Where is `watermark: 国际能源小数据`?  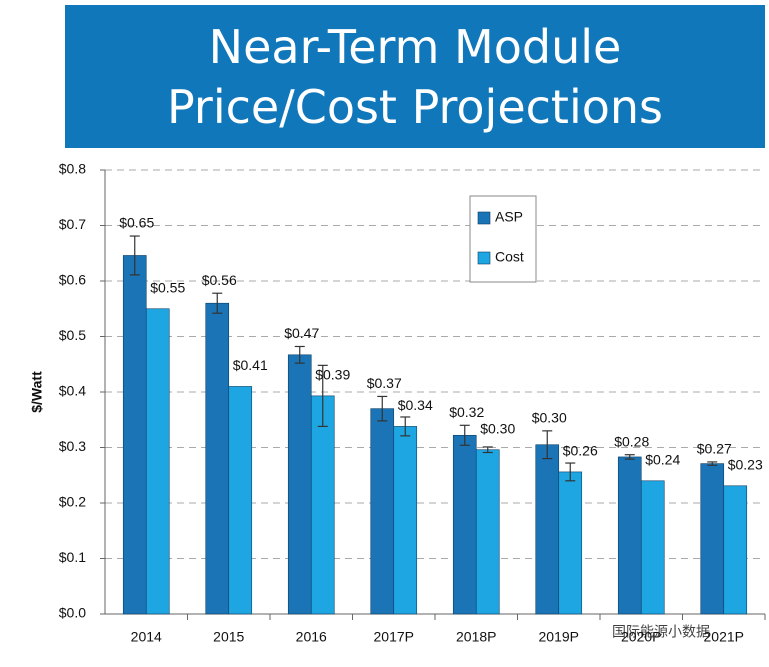
watermark: 国际能源小数据 is located at coordinates (661, 632).